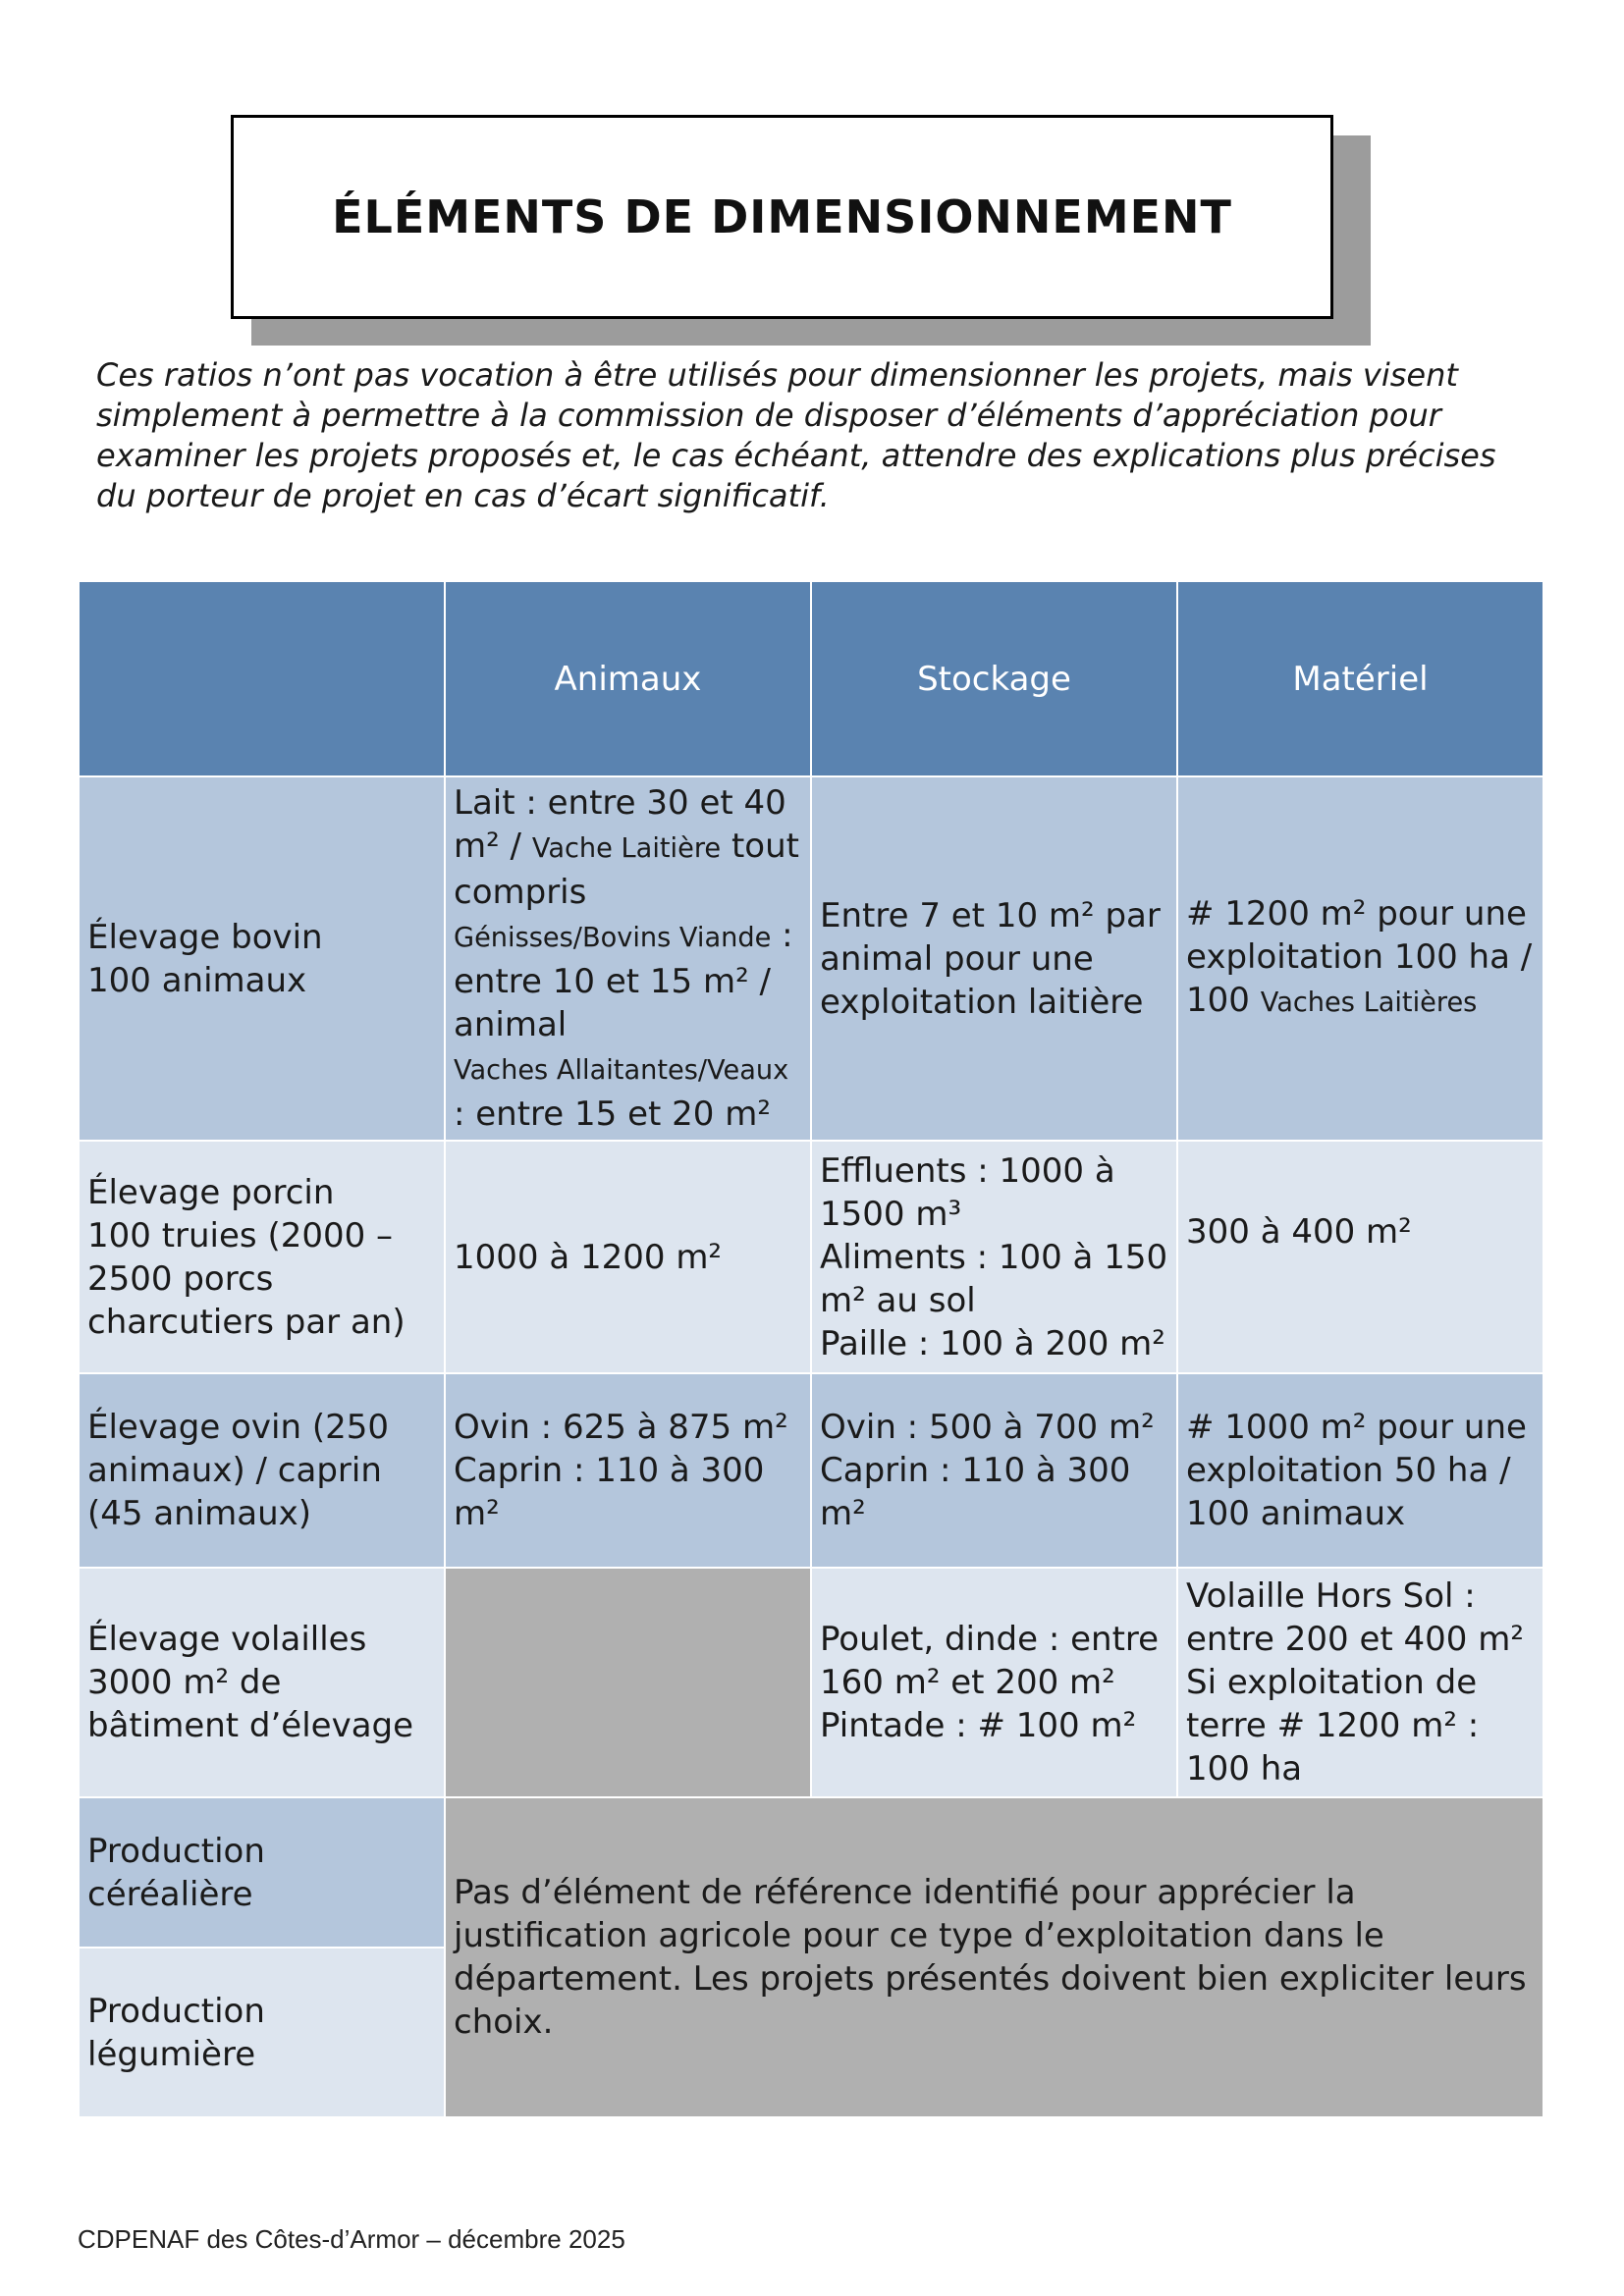  I want to click on cell-animaux-na, so click(628, 1682).